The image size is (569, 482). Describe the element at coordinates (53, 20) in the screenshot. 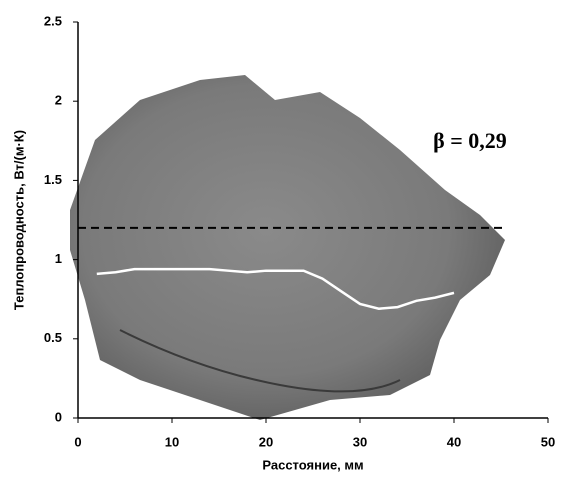

I see `y-tick-label: 2.5` at that location.